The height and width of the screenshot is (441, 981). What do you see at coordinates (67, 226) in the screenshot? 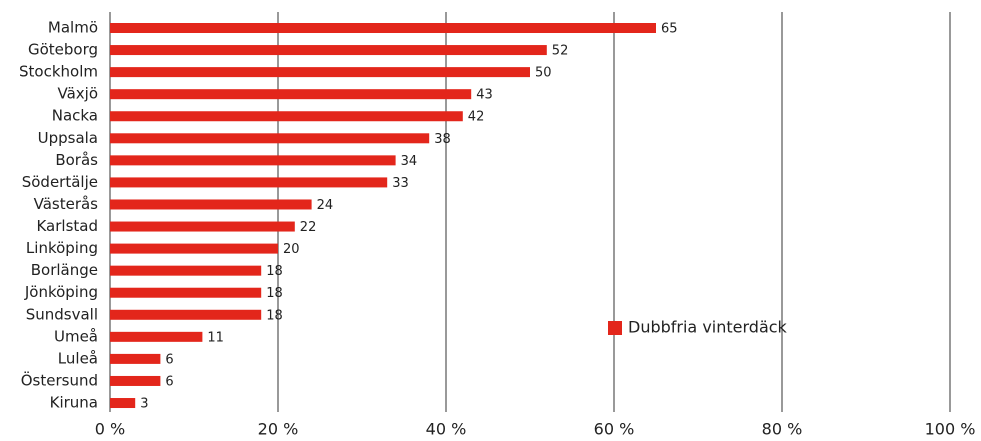
I see `category-label: Karlstad` at bounding box center [67, 226].